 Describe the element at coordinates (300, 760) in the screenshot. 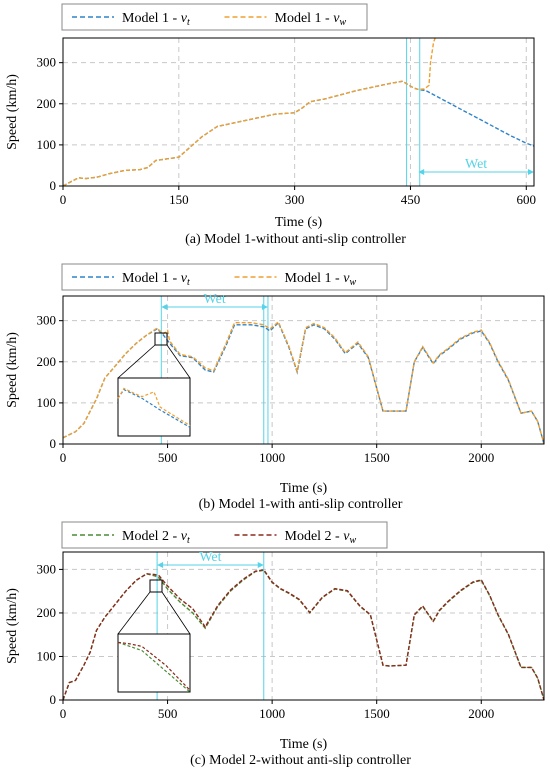

I see `chart-caption: (c) Model 2-without anti-slip controller` at that location.